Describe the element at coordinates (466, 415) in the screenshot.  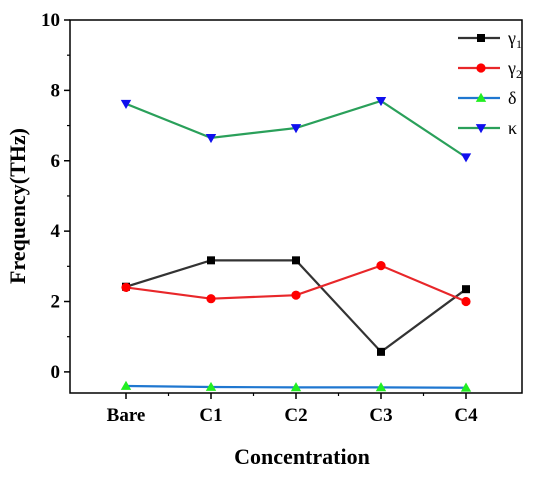
I see `x-tick-label: C4` at that location.